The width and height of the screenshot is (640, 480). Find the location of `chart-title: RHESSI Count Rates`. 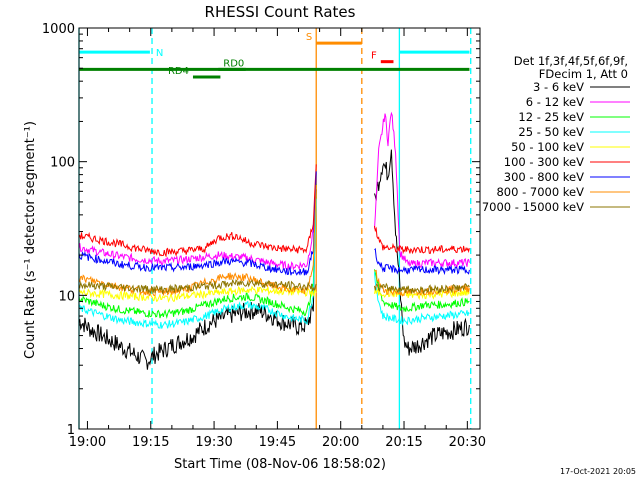

chart-title: RHESSI Count Rates is located at coordinates (280, 12).